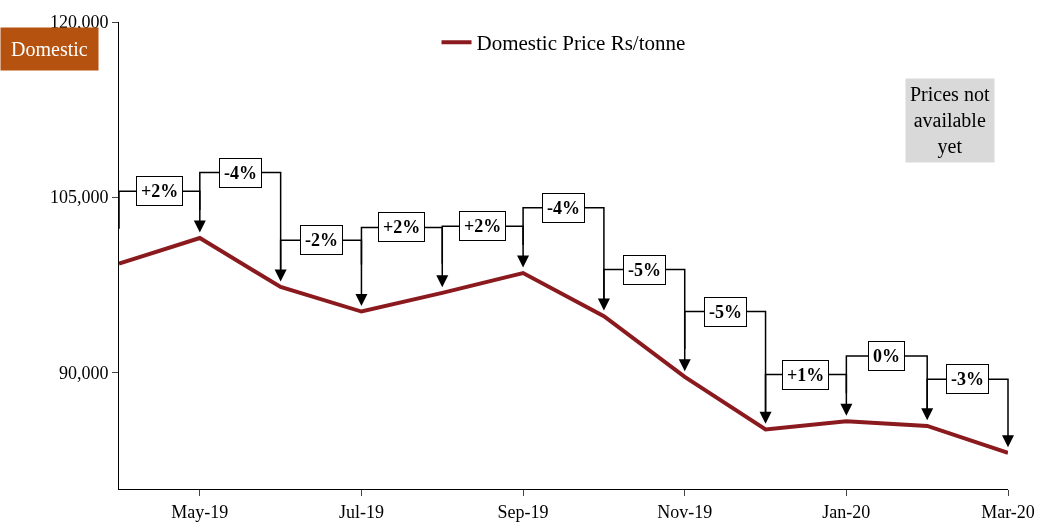  I want to click on annotation: Prices not available yet, so click(950, 120).